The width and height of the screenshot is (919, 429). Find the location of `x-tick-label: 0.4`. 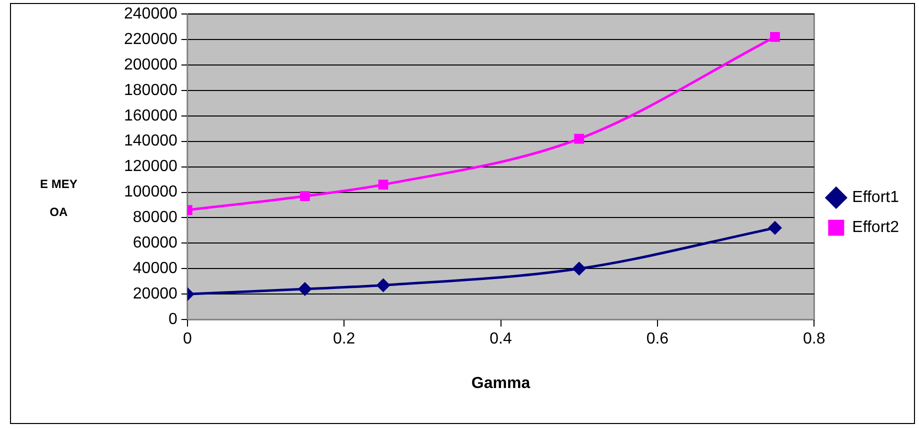

x-tick-label: 0.4 is located at coordinates (501, 339).